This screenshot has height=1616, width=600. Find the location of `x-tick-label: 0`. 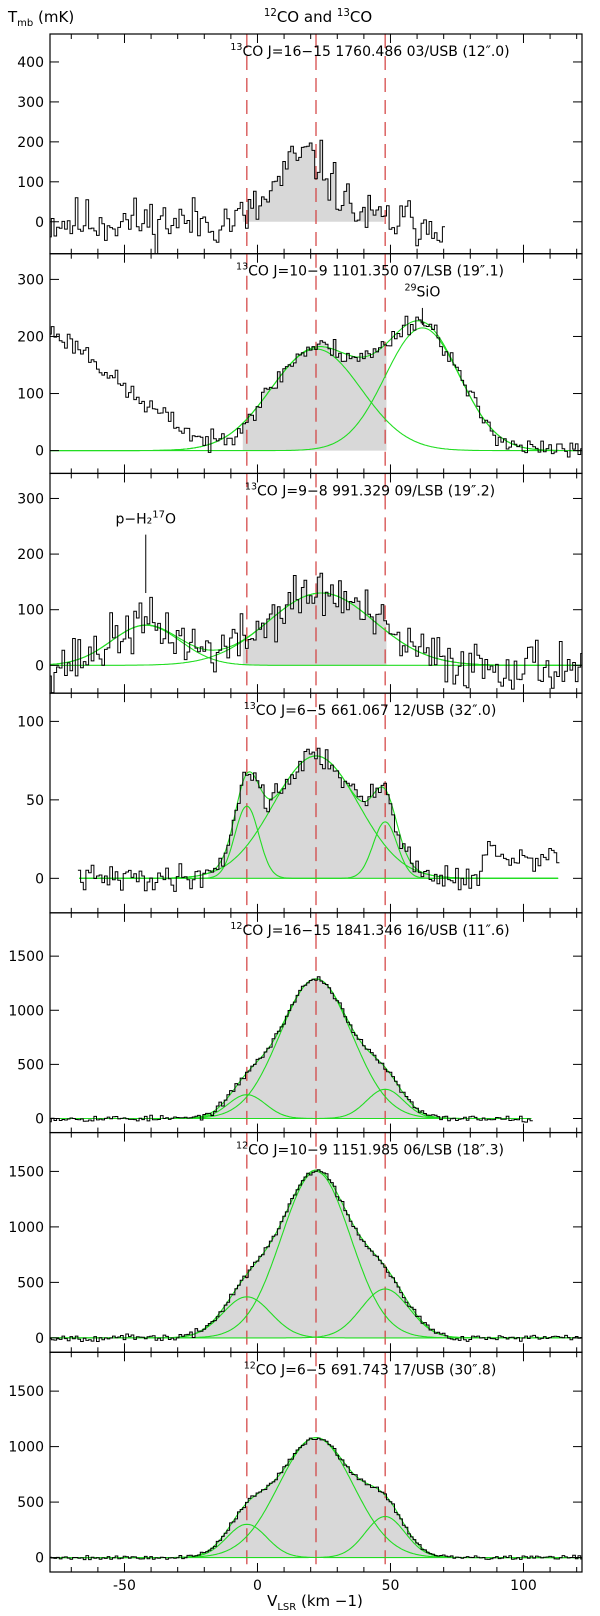

x-tick-label: 0 is located at coordinates (257, 1586).